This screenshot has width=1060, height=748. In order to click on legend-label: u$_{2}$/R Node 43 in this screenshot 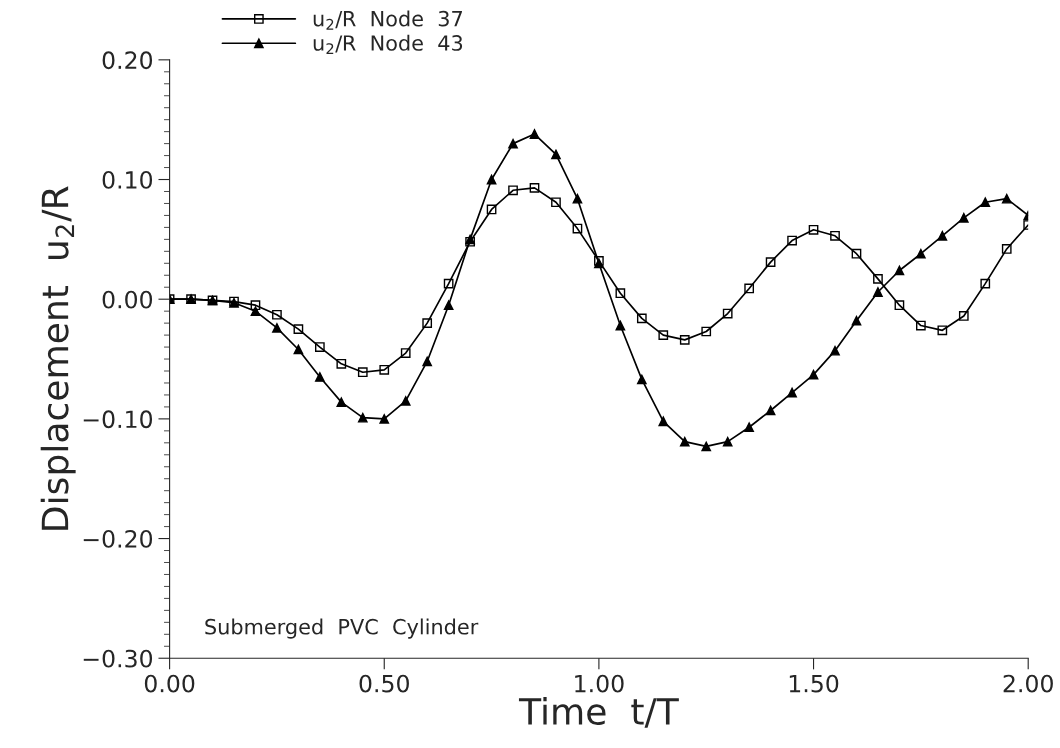, I will do `click(388, 44)`.